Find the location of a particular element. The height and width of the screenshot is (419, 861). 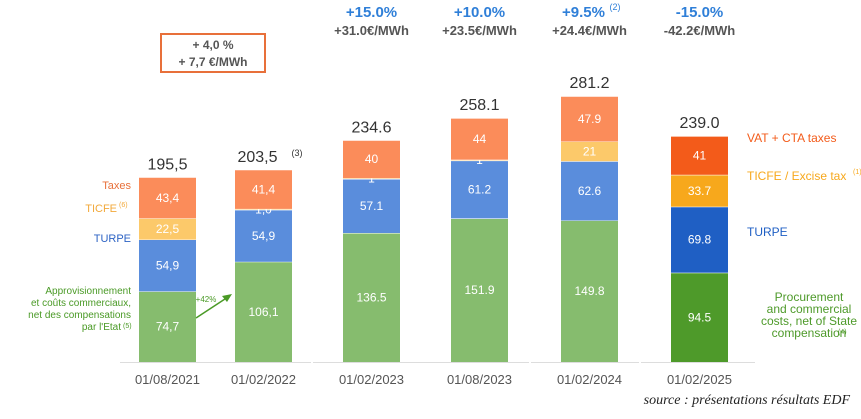

change-abs-3: +24.4€/MWh is located at coordinates (589, 30).